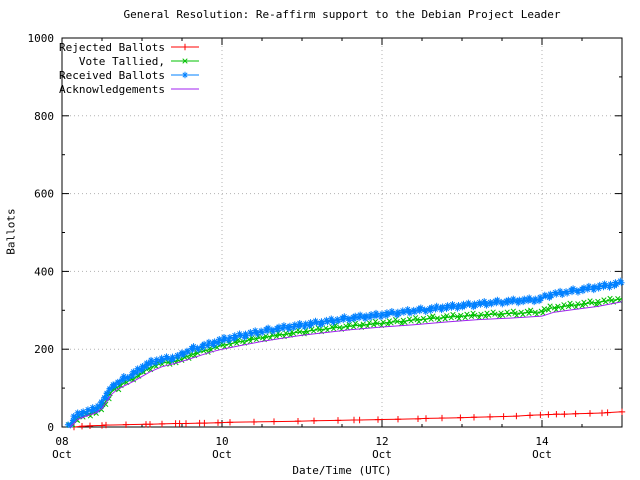  What do you see at coordinates (44, 116) in the screenshot?
I see `y-tick-label: 800` at bounding box center [44, 116].